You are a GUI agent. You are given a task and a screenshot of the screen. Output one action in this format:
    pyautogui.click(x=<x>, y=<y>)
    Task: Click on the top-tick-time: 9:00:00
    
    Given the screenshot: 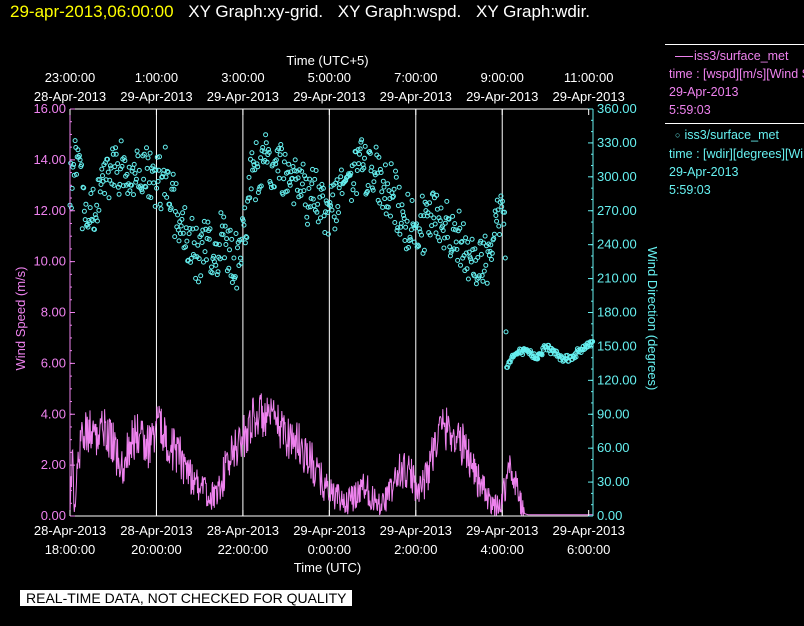 What is the action you would take?
    pyautogui.click(x=502, y=77)
    